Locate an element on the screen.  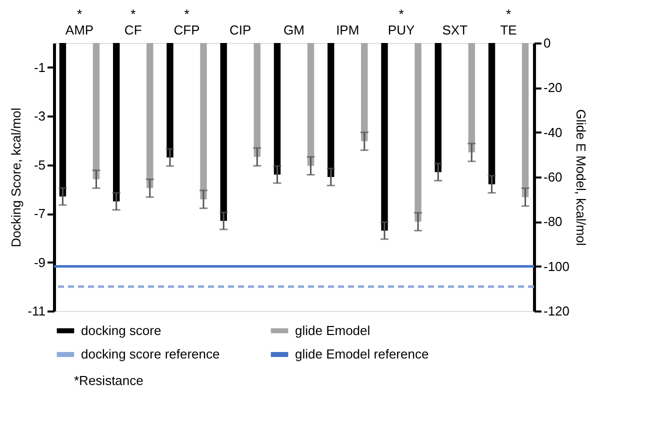
x-tick-label: * AMP is located at coordinates (79, 22).